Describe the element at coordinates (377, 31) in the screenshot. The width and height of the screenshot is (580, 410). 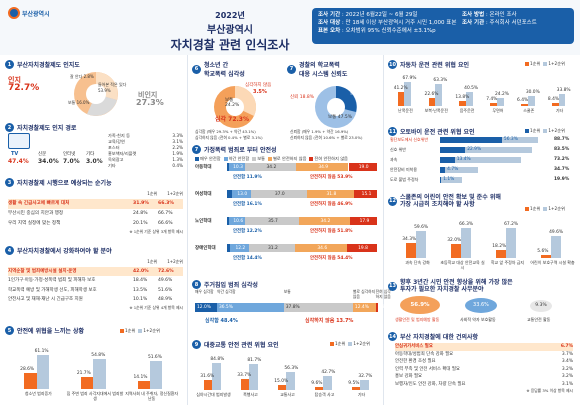
I see `meta-row: 표본 오차 : 오차범위 95% 신뢰수준에서 ±3.1%p` at that location.